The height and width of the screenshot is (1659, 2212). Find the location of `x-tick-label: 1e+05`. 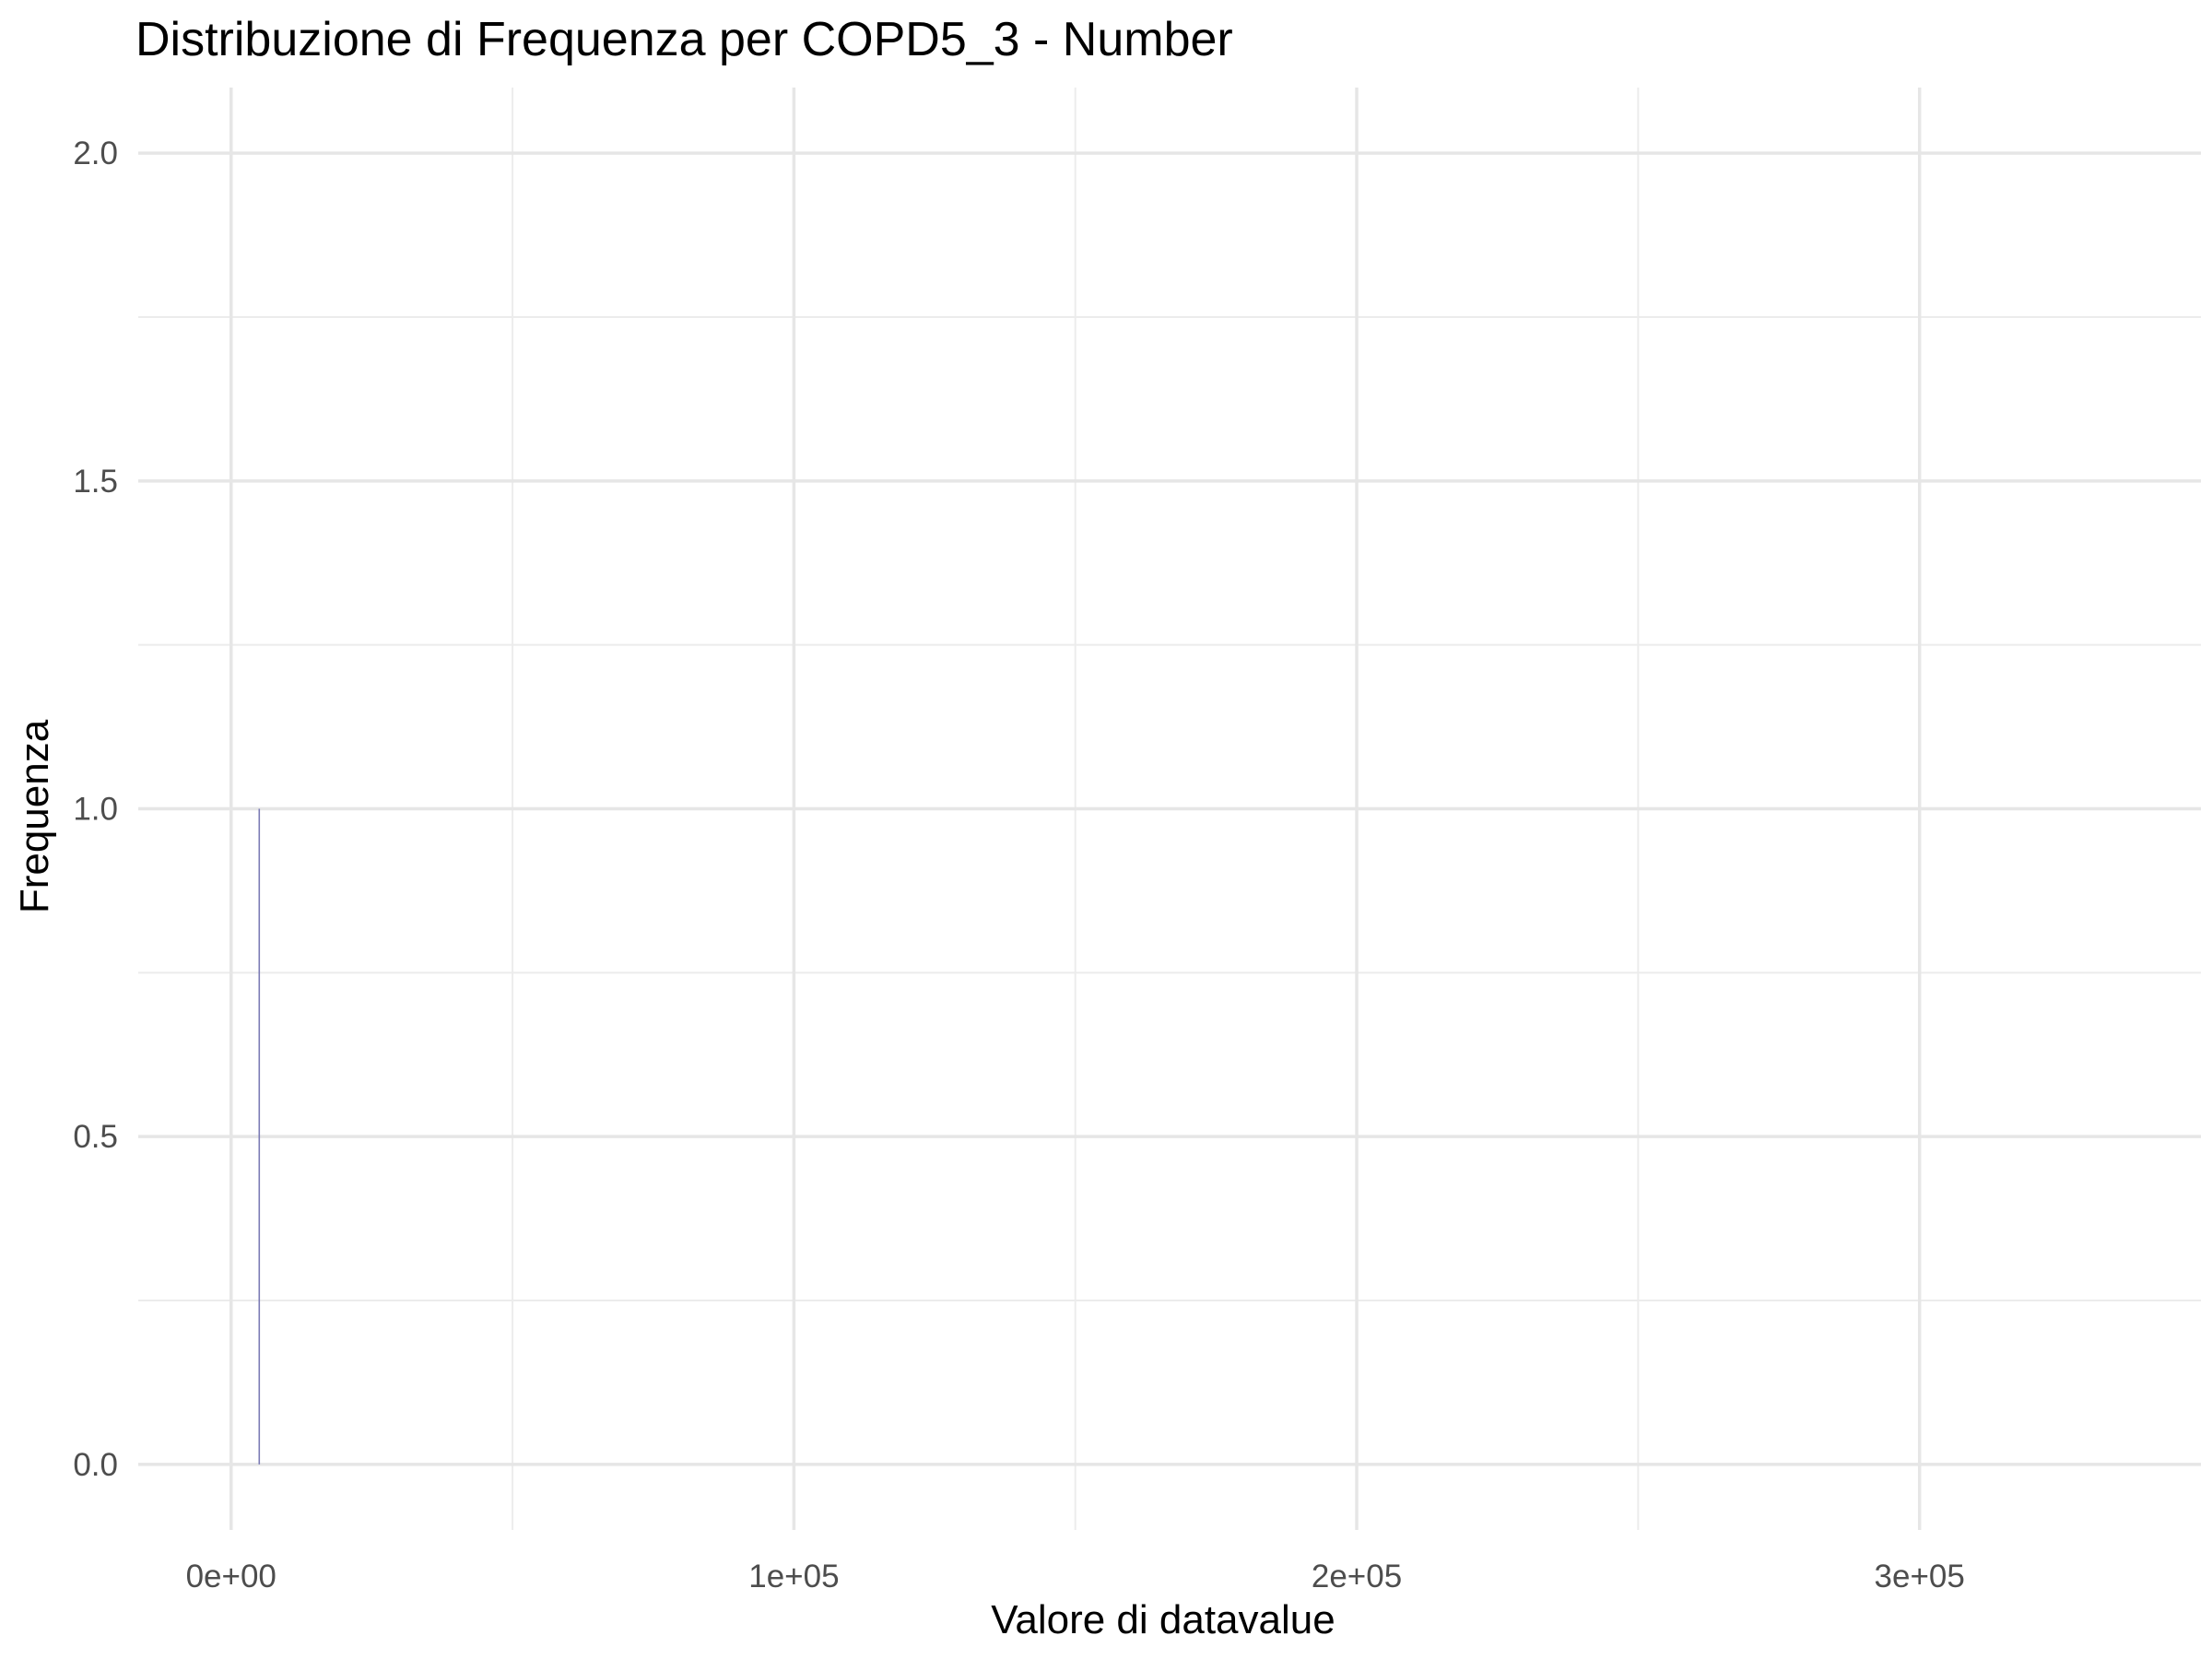

x-tick-label: 1e+05 is located at coordinates (793, 1576).